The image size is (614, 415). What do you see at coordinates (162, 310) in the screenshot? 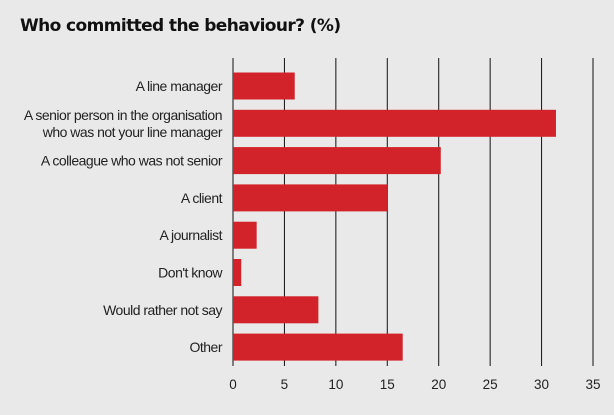
I see `category-label-6: Would rather not say` at bounding box center [162, 310].